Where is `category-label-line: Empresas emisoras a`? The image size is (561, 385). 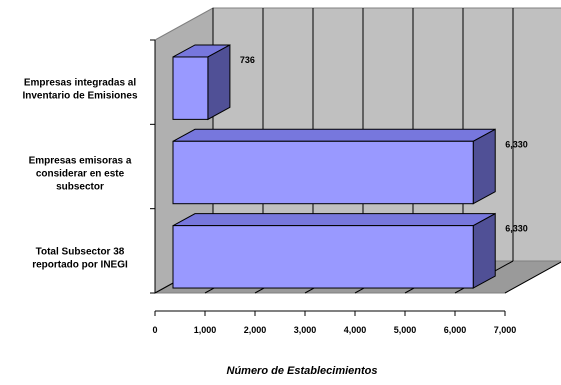 category-label-line: Empresas emisoras a is located at coordinates (80, 161).